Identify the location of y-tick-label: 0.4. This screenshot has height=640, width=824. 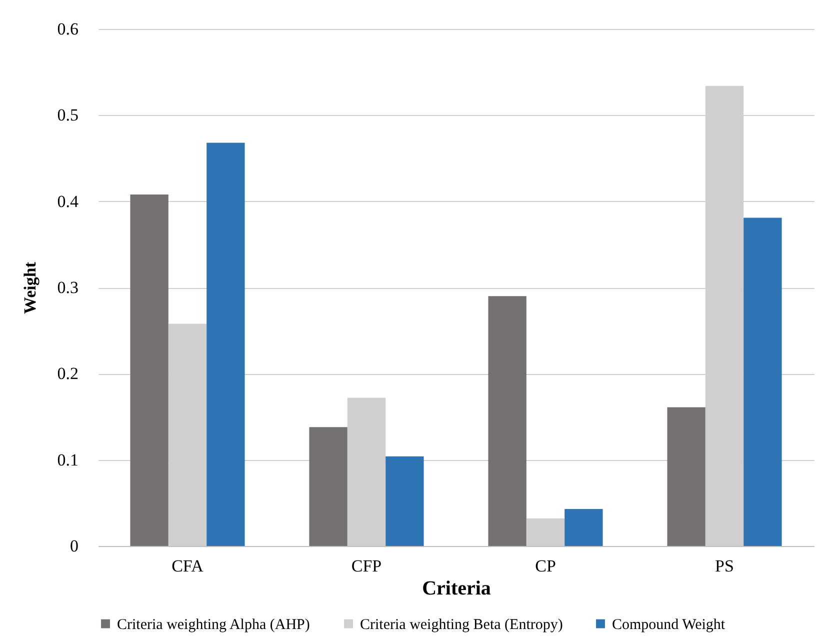
(68, 201).